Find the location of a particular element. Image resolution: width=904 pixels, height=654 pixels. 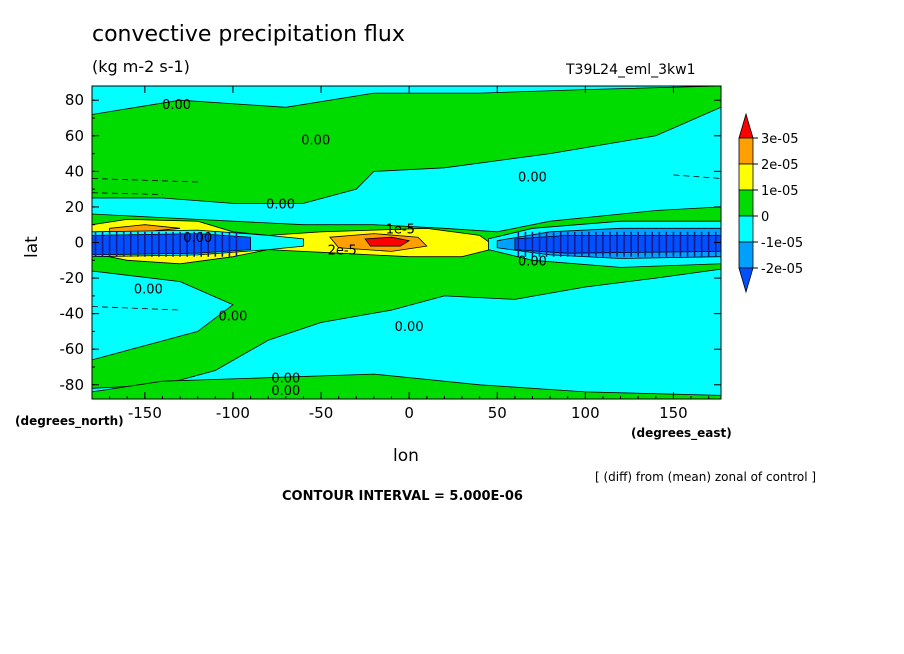

y-tick-label: -40 is located at coordinates (72, 314).